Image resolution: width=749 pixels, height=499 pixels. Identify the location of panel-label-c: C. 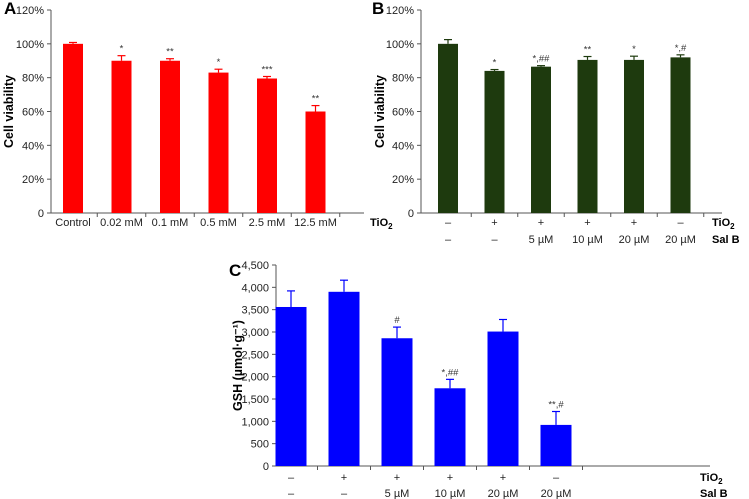
(235, 270).